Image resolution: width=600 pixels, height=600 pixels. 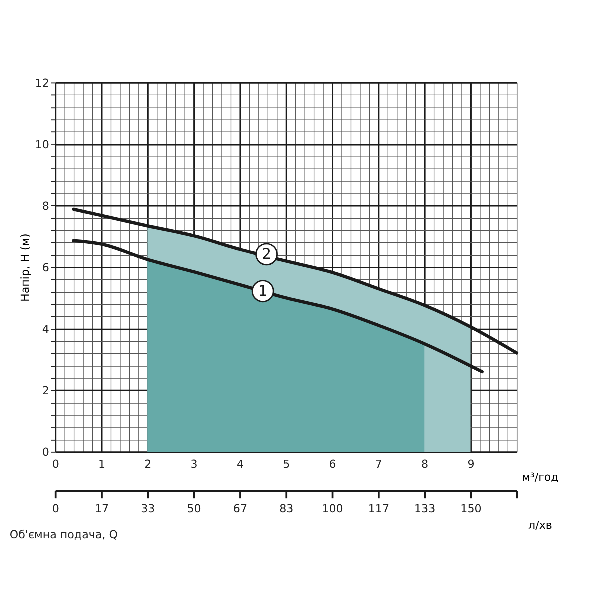 I want to click on x2-tick-label: 100, so click(x=333, y=509).